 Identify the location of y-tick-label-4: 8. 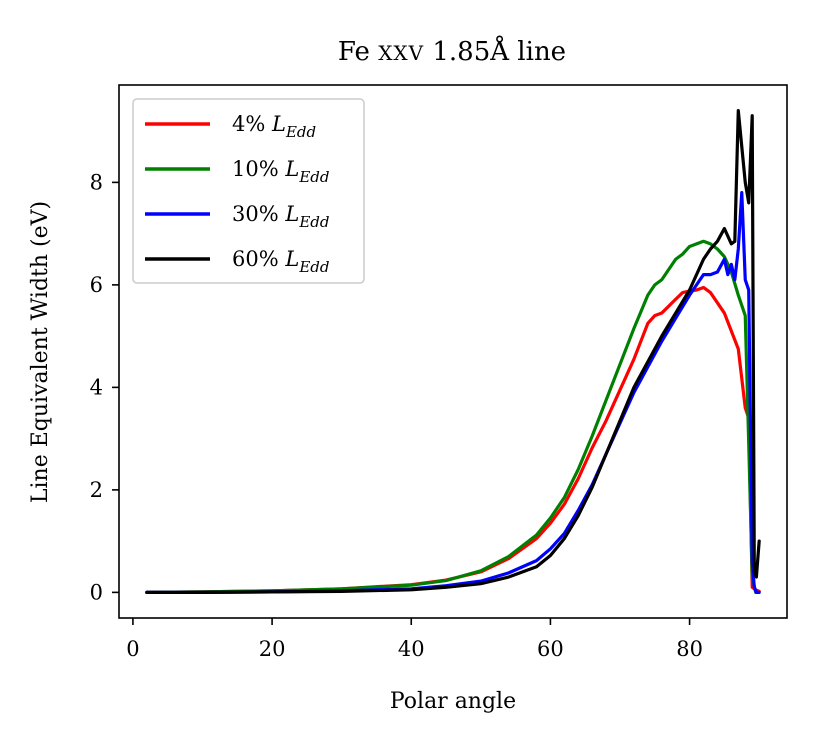
(96, 182).